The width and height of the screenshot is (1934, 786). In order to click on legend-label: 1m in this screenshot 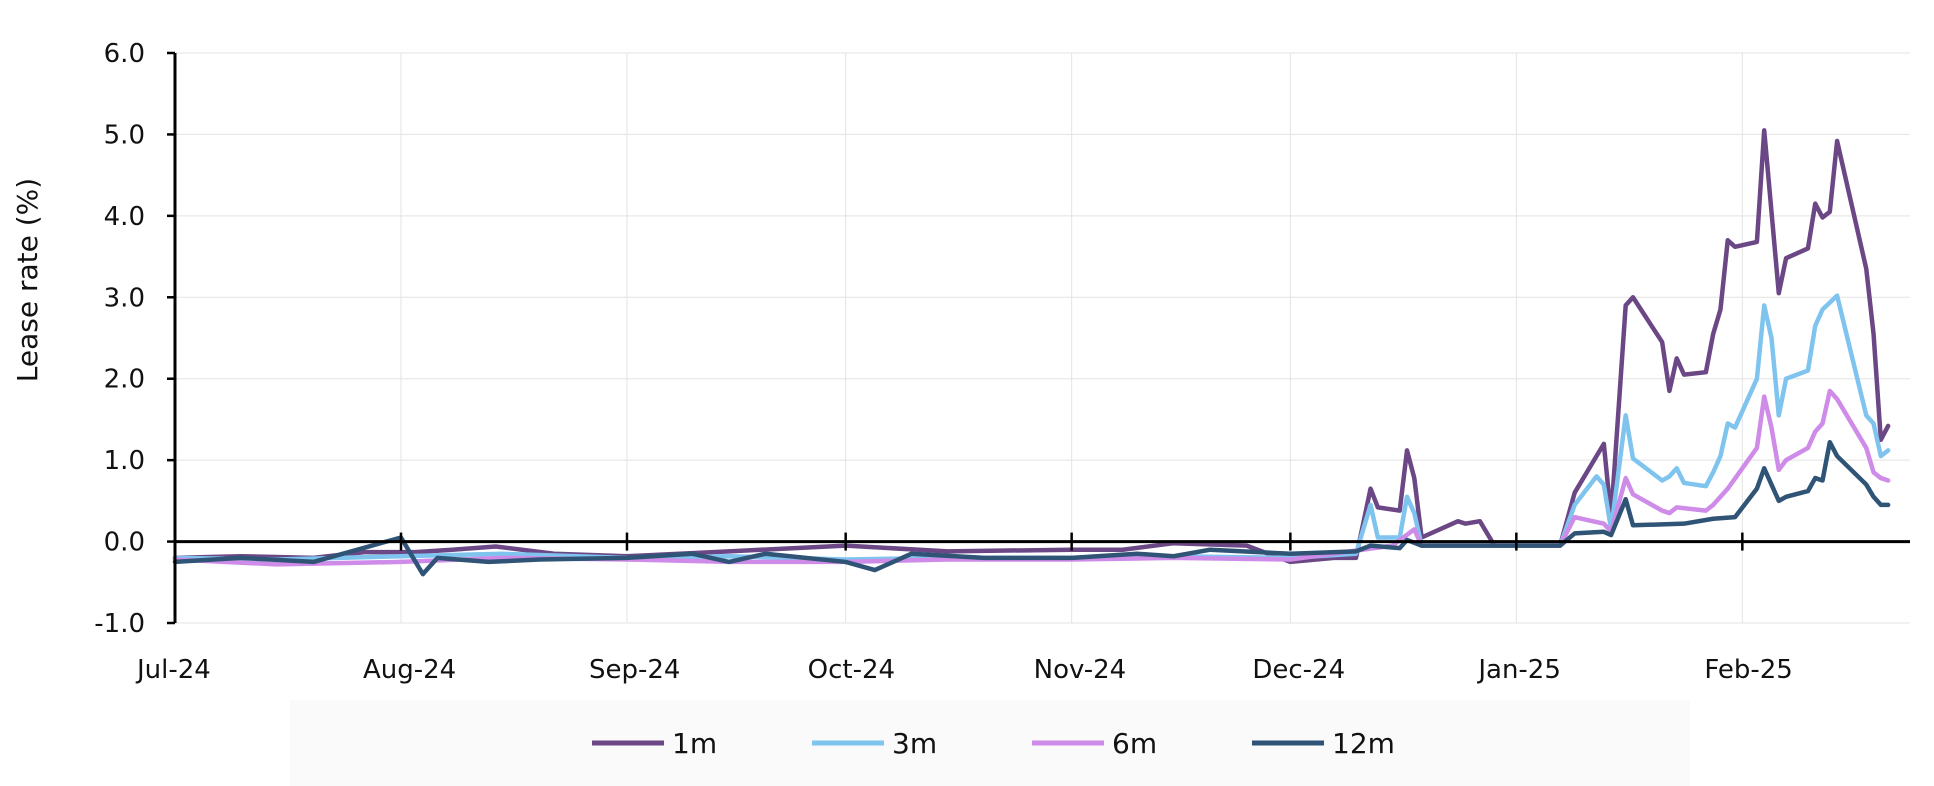, I will do `click(694, 743)`.